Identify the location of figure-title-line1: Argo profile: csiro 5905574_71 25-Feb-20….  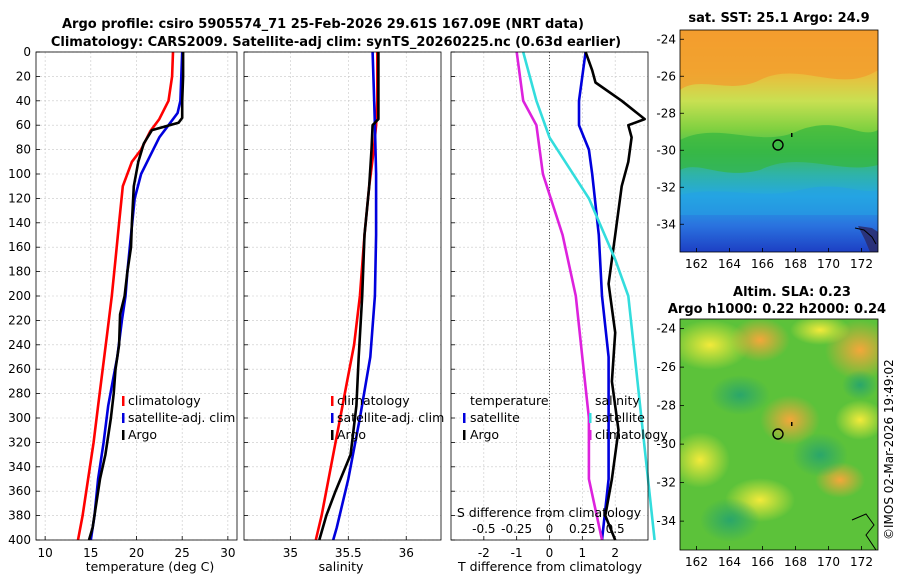
(323, 24).